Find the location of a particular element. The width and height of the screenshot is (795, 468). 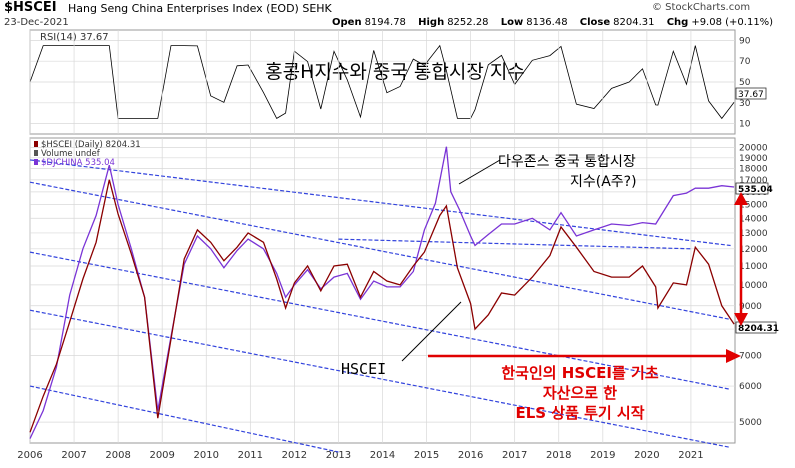

els-annotation-line3: ELS 상품 투기 시작 is located at coordinates (579, 413).